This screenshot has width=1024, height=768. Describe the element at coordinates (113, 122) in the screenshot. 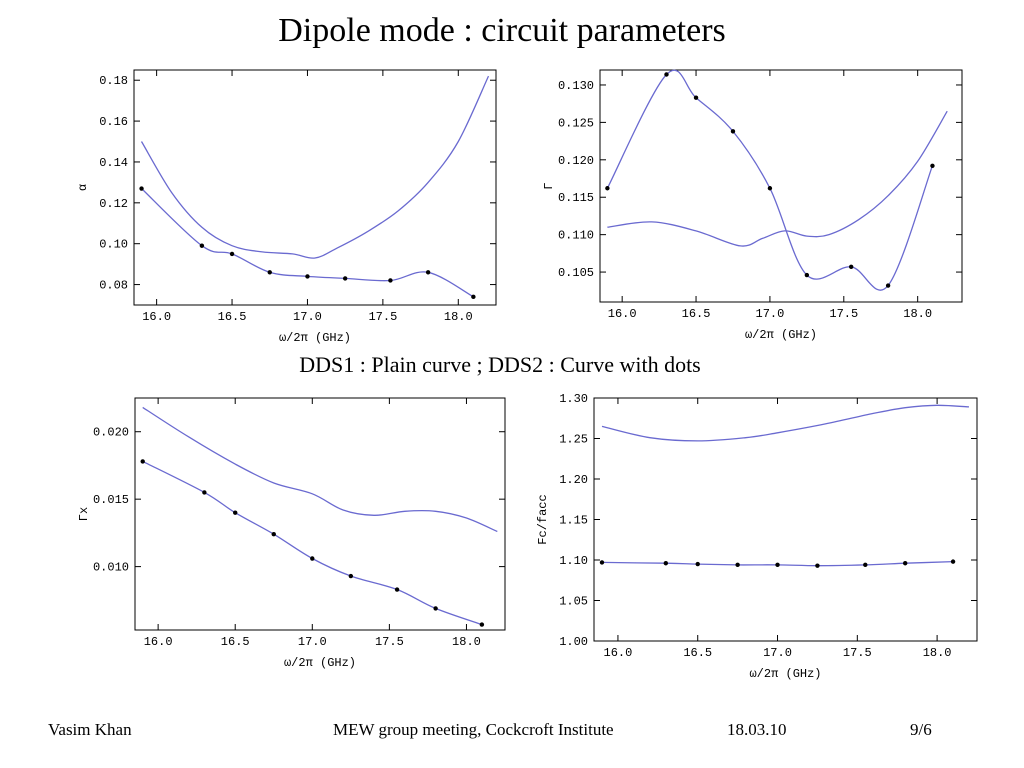

I see `y-tick-label: 0.16` at that location.